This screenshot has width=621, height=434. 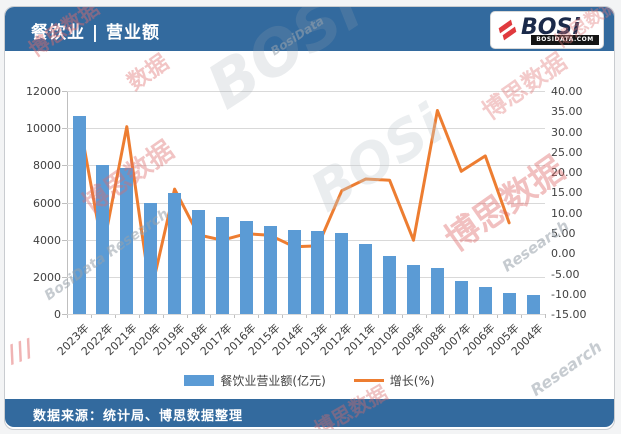 I want to click on legend-item-growth: 增长(%), so click(x=394, y=380).